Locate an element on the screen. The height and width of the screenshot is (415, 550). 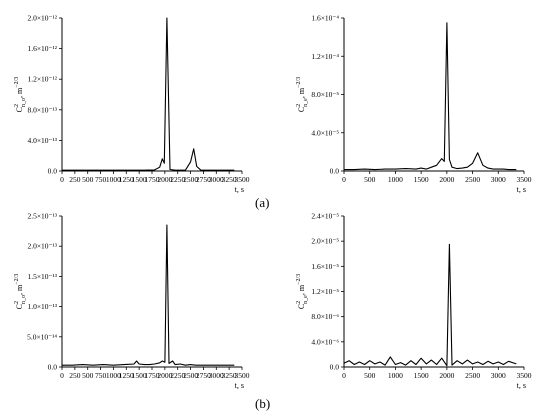
y-tick-label: 1.6×10⁻¹² is located at coordinates (42, 48).